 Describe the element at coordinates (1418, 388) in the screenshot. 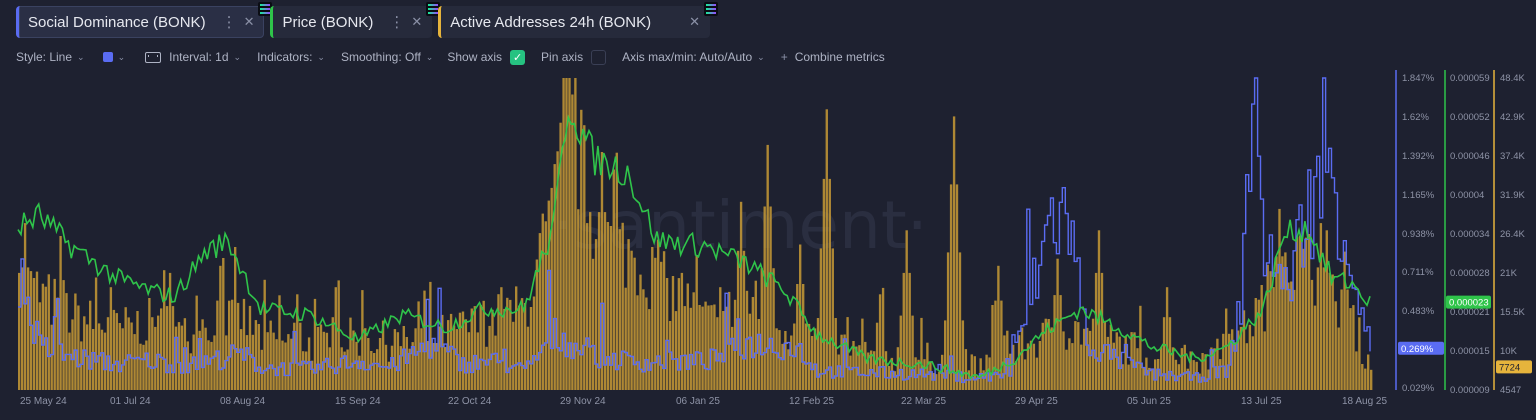

I see `axis-tick-label: 0.029%` at that location.